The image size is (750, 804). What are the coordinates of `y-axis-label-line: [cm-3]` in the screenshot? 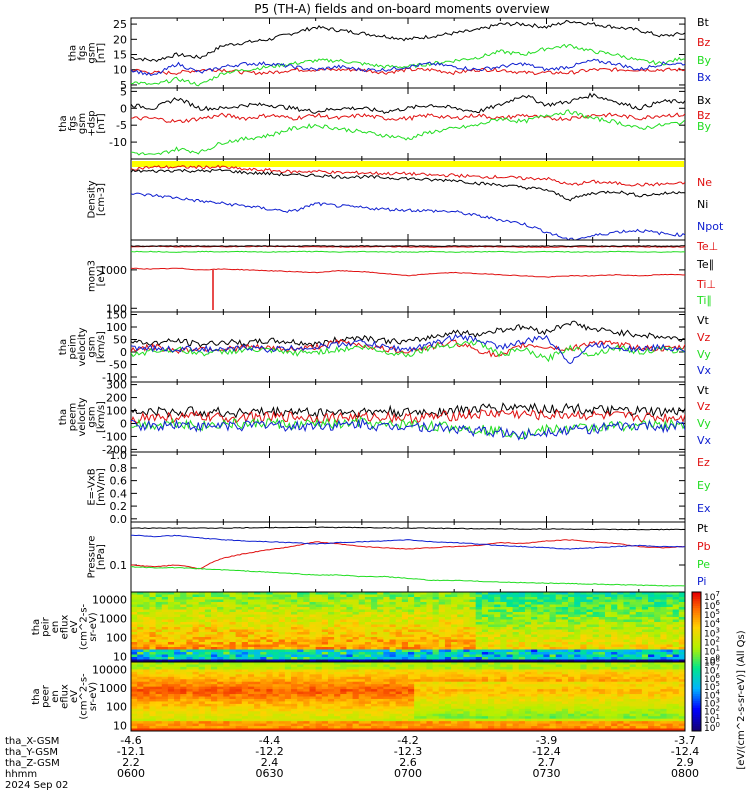 It's located at (101, 199).